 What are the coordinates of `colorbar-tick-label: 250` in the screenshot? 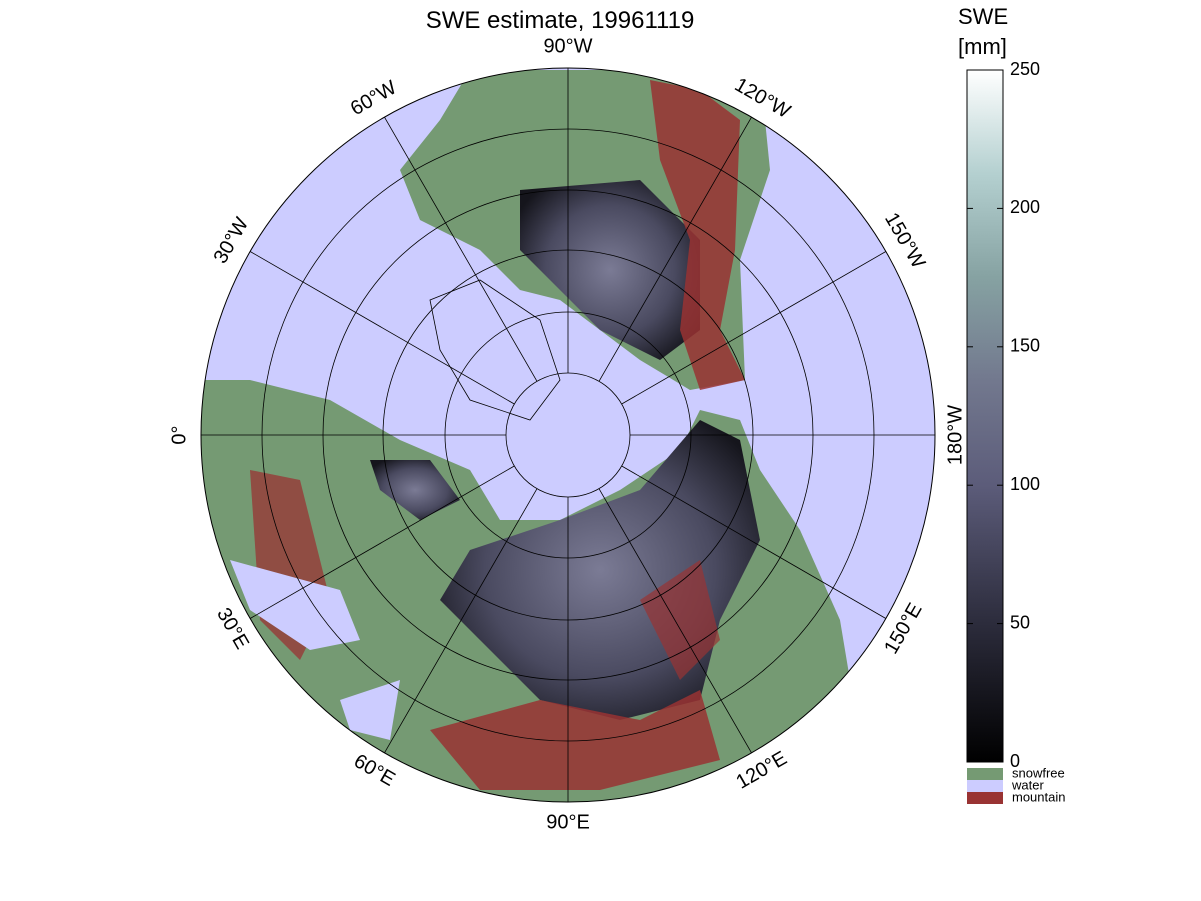 It's located at (1025, 69).